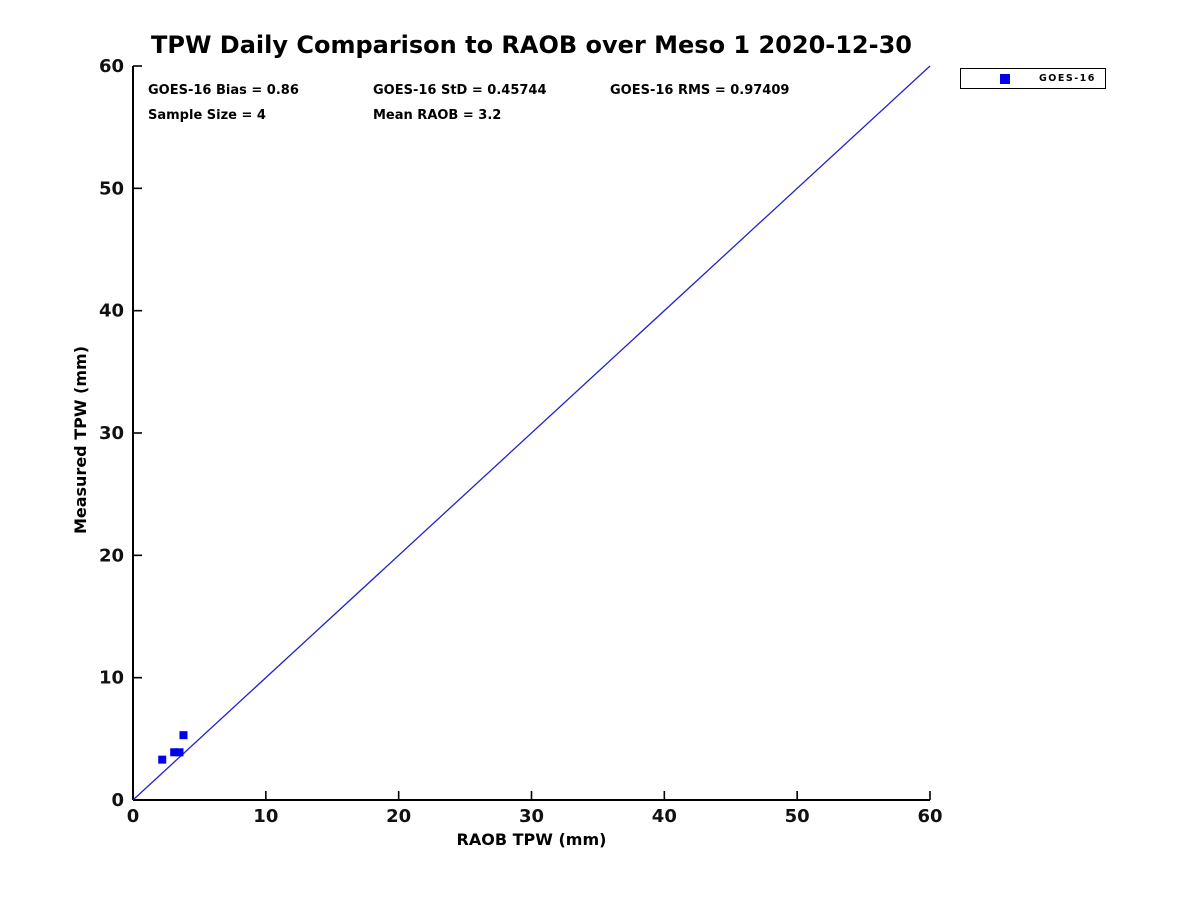  What do you see at coordinates (700, 90) in the screenshot?
I see `stat-rms: GOES-16 RMS = 0.97409` at bounding box center [700, 90].